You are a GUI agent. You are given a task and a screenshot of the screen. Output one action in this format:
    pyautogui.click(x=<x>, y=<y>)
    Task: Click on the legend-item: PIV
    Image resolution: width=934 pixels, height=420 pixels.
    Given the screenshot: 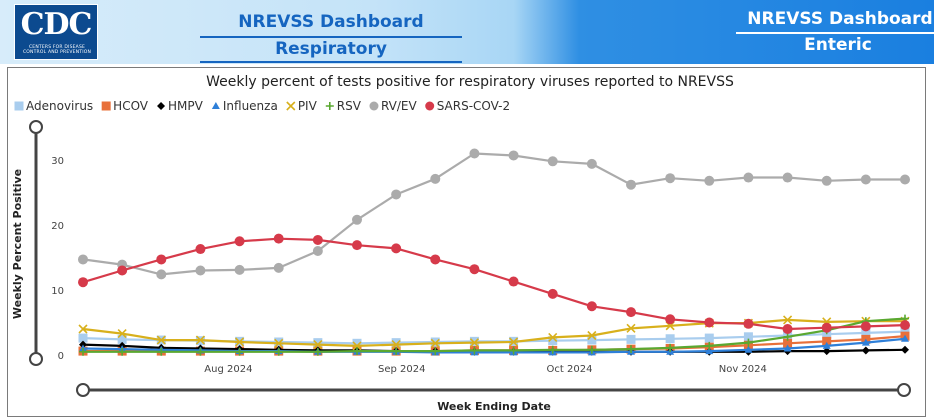 What is the action you would take?
    pyautogui.click(x=302, y=106)
    